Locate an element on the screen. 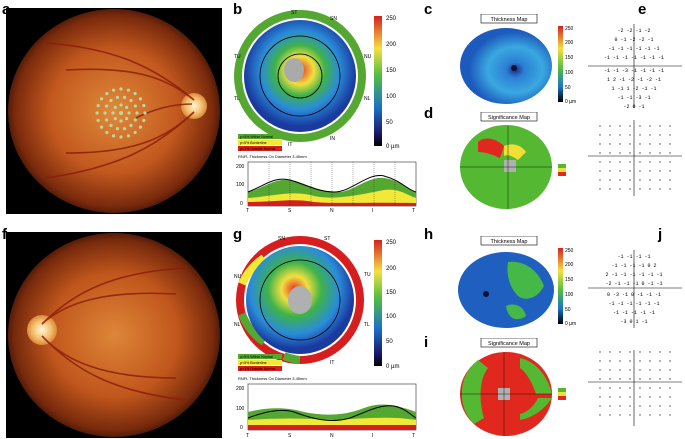 This screenshot has height=439, width=685. macula-ring-top is located at coordinates (121, 113).